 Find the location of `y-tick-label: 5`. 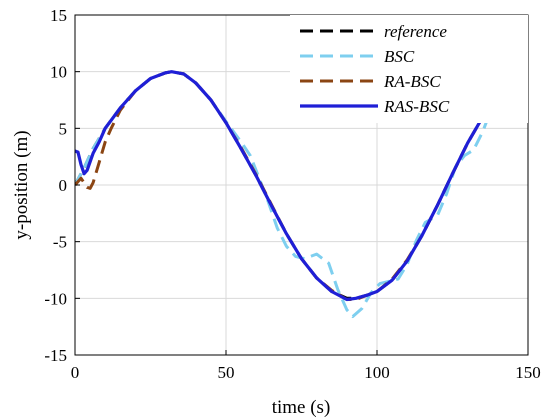

y-tick-label: 5 is located at coordinates (63, 128).